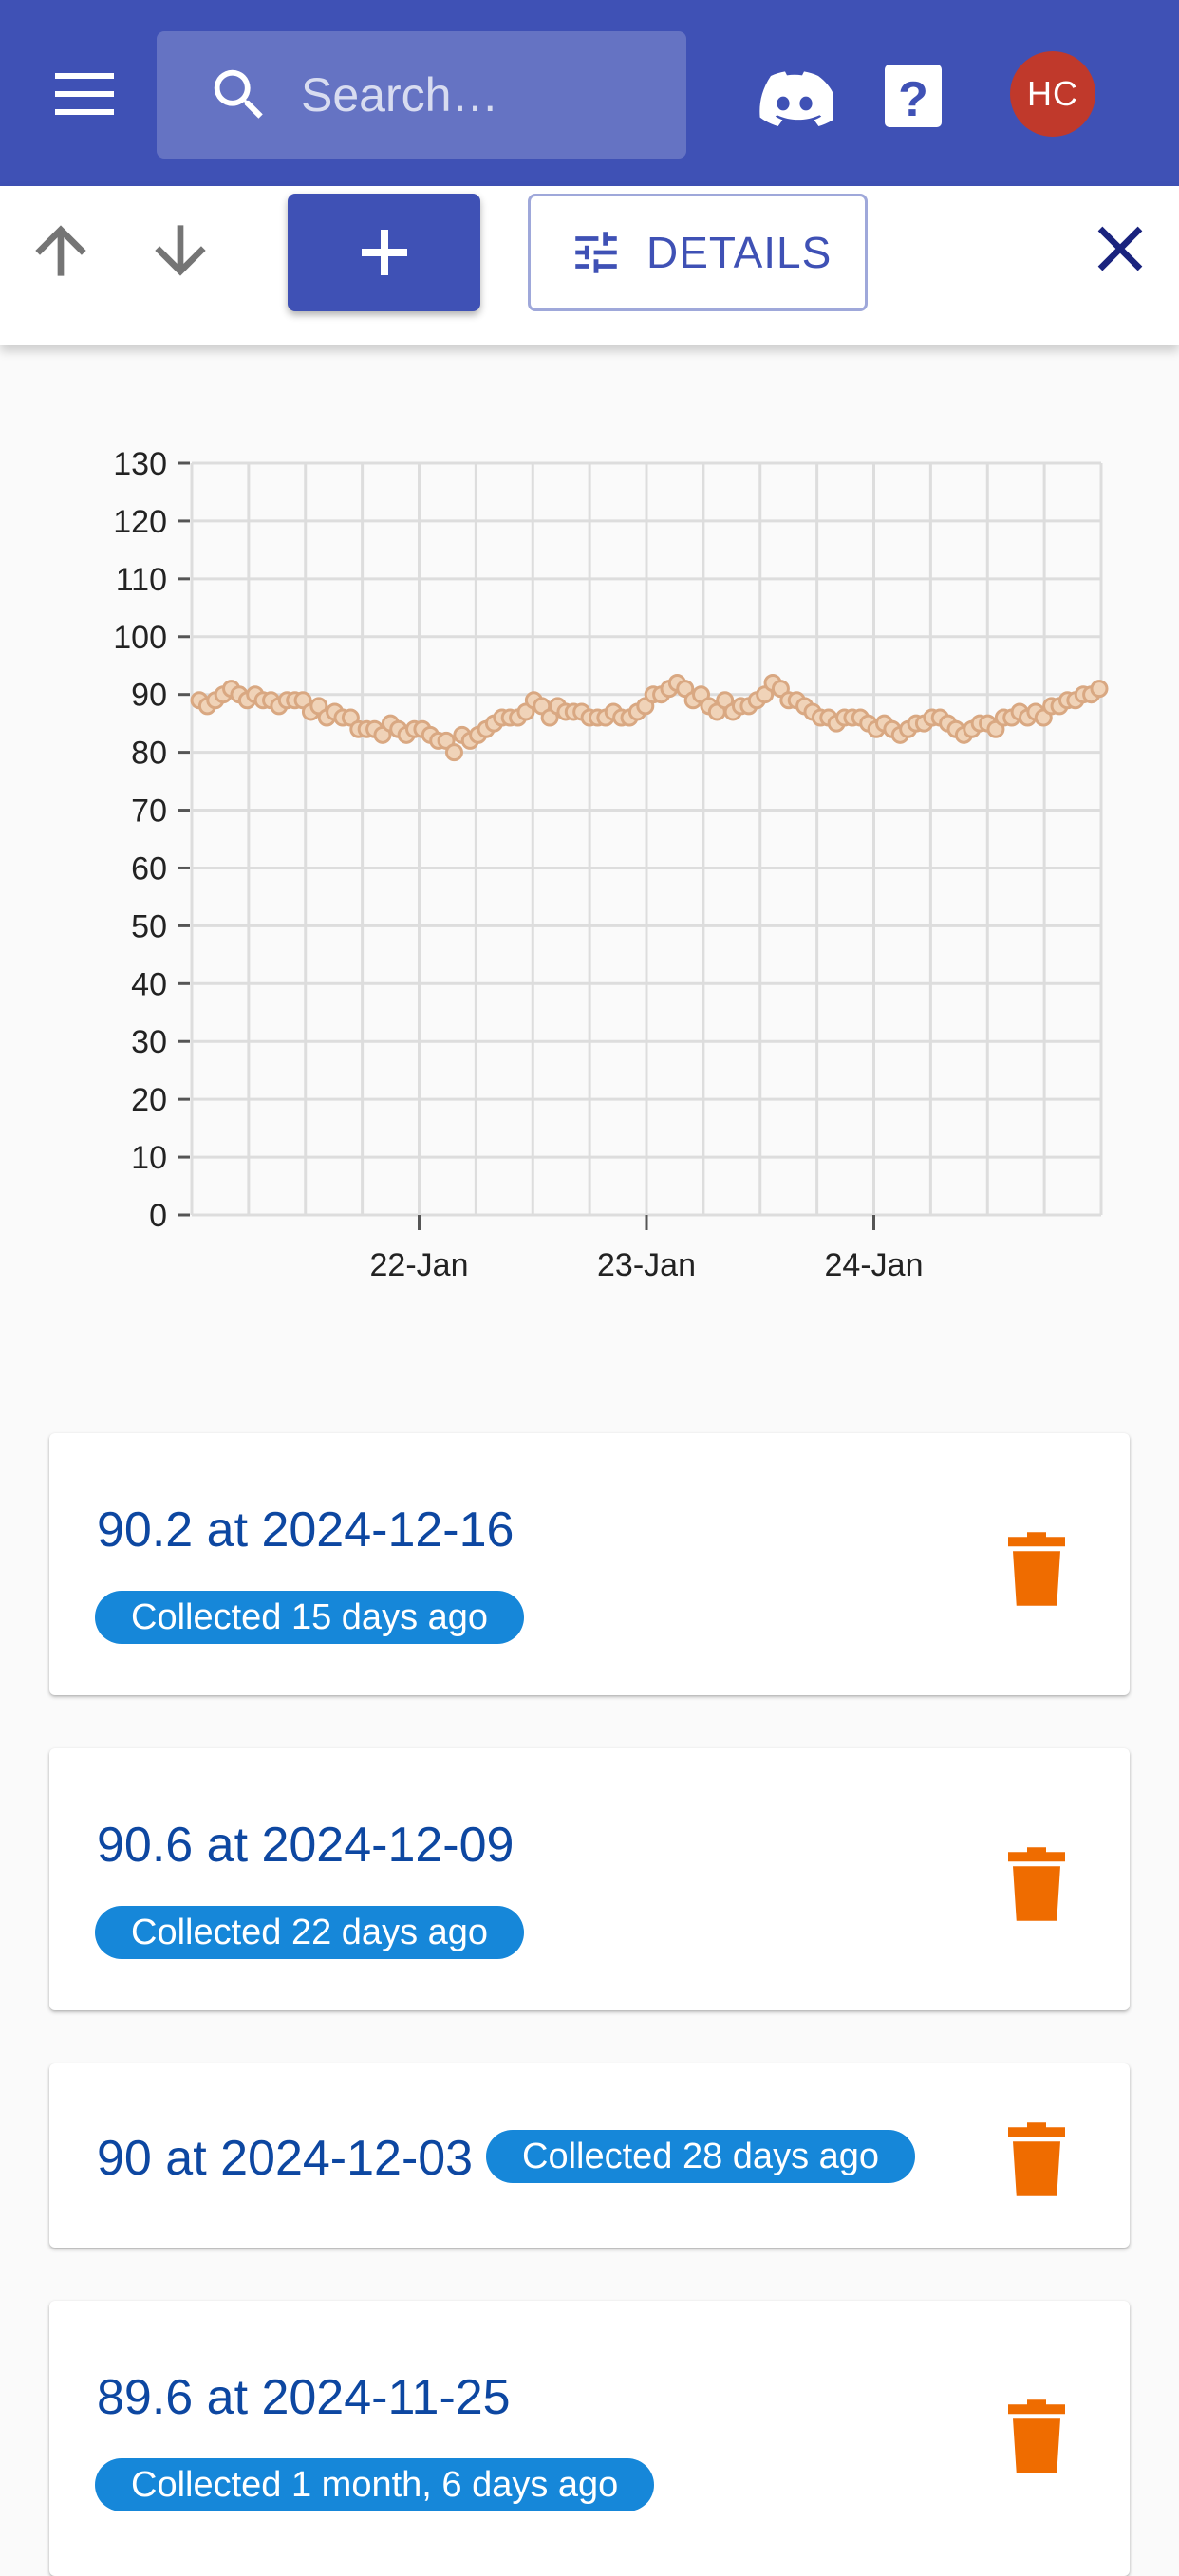 The image size is (1179, 2576). What do you see at coordinates (874, 1265) in the screenshot?
I see `x-tick-label: 24-Jan` at bounding box center [874, 1265].